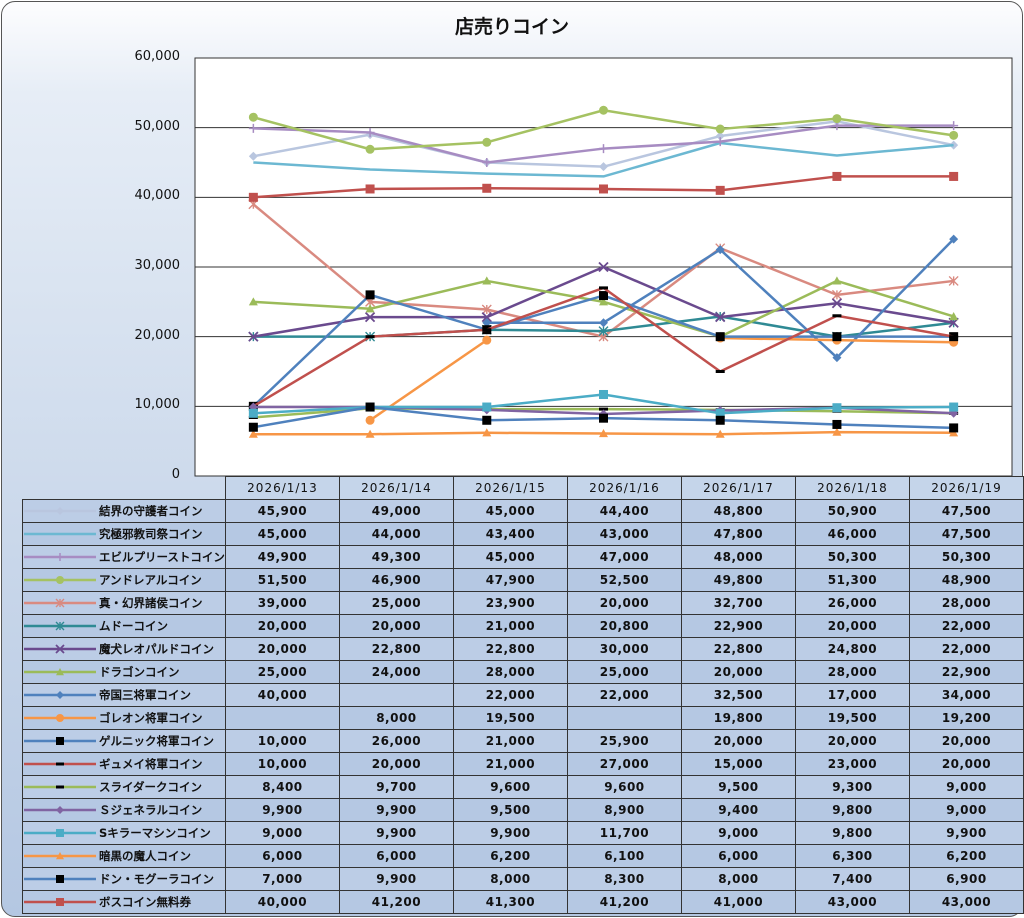 This screenshot has width=1024, height=918. Describe the element at coordinates (155, 832) in the screenshot. I see `legend-label: Sキラーマシンコイン` at that location.